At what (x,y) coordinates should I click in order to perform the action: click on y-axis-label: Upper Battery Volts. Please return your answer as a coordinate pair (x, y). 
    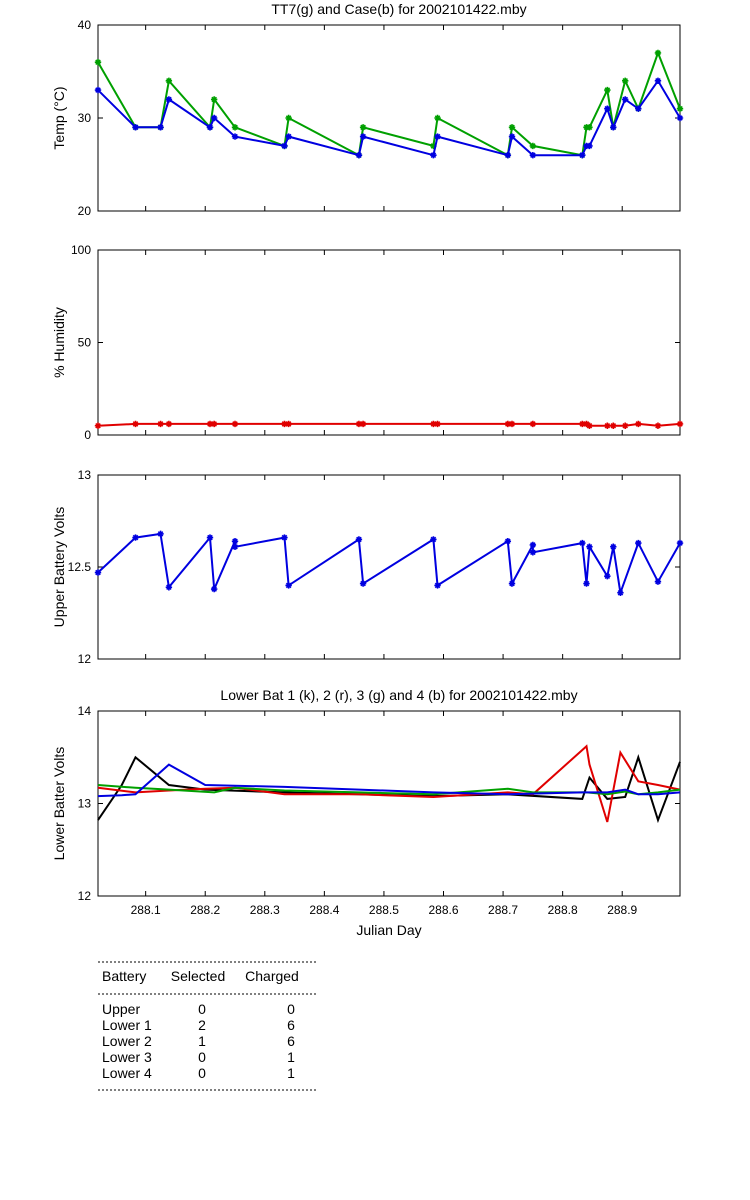
    Looking at the image, I should click on (59, 567).